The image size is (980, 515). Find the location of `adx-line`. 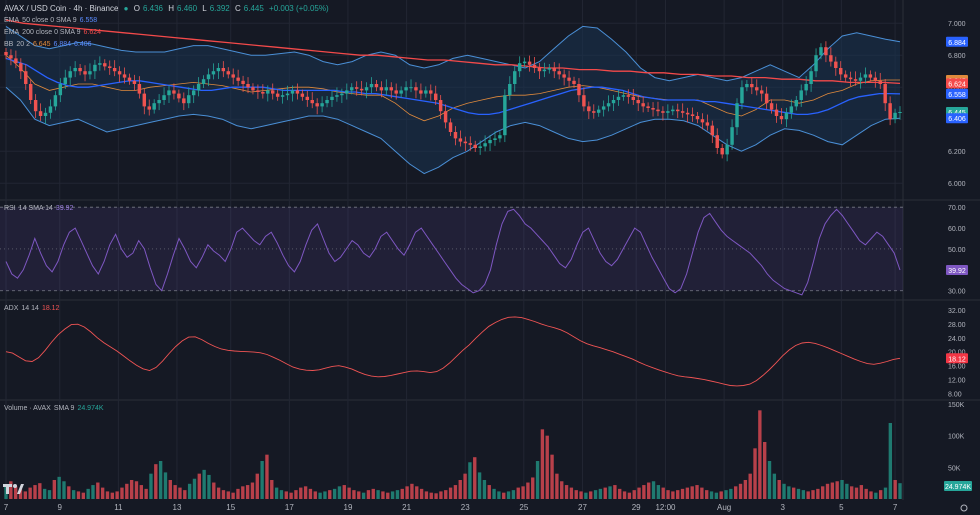

adx-line is located at coordinates (453, 351).